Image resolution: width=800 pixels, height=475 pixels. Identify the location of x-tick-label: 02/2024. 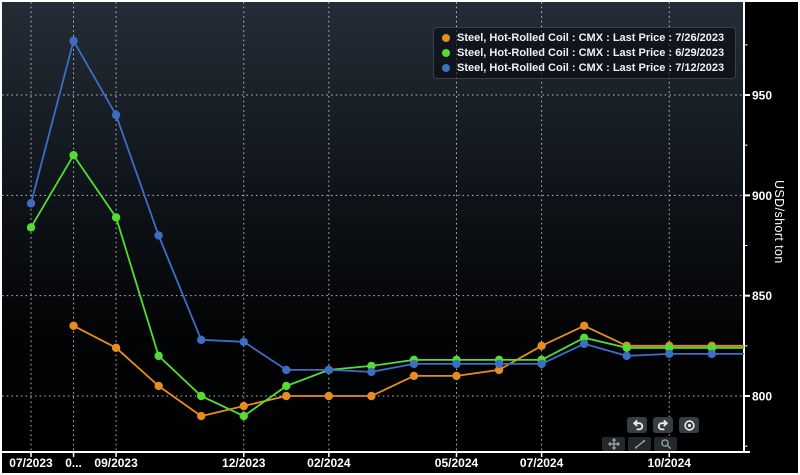
(329, 463).